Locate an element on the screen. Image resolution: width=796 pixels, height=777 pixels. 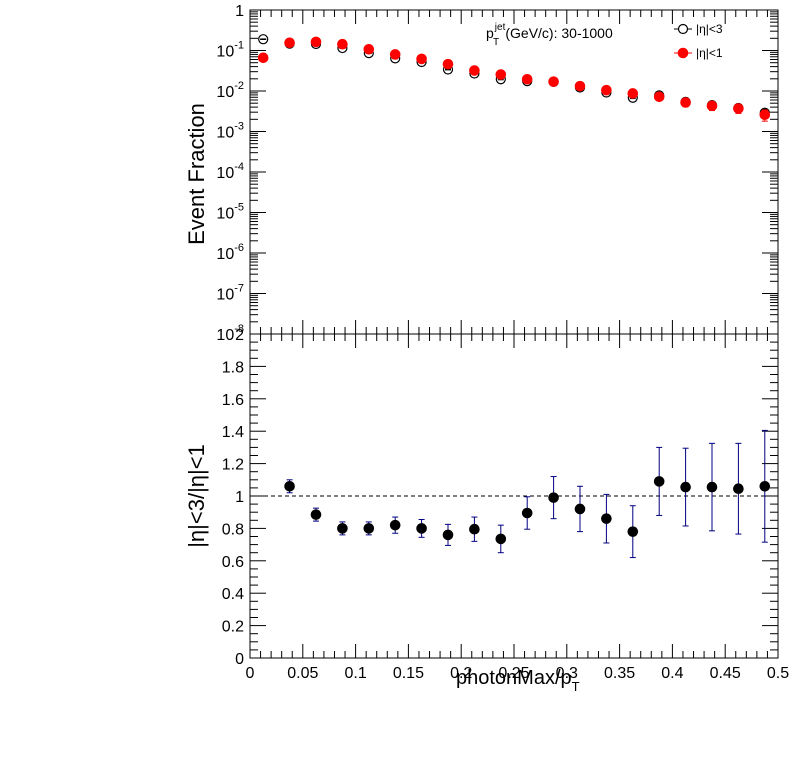
y-tick-exponent: -6 is located at coordinates (239, 248).